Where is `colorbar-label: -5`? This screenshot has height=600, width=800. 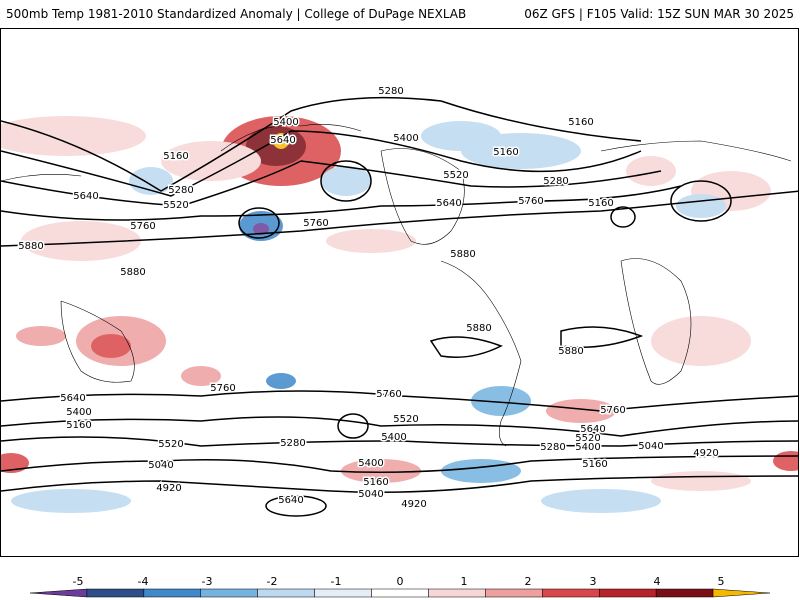
colorbar-label: -5 is located at coordinates (78, 581).